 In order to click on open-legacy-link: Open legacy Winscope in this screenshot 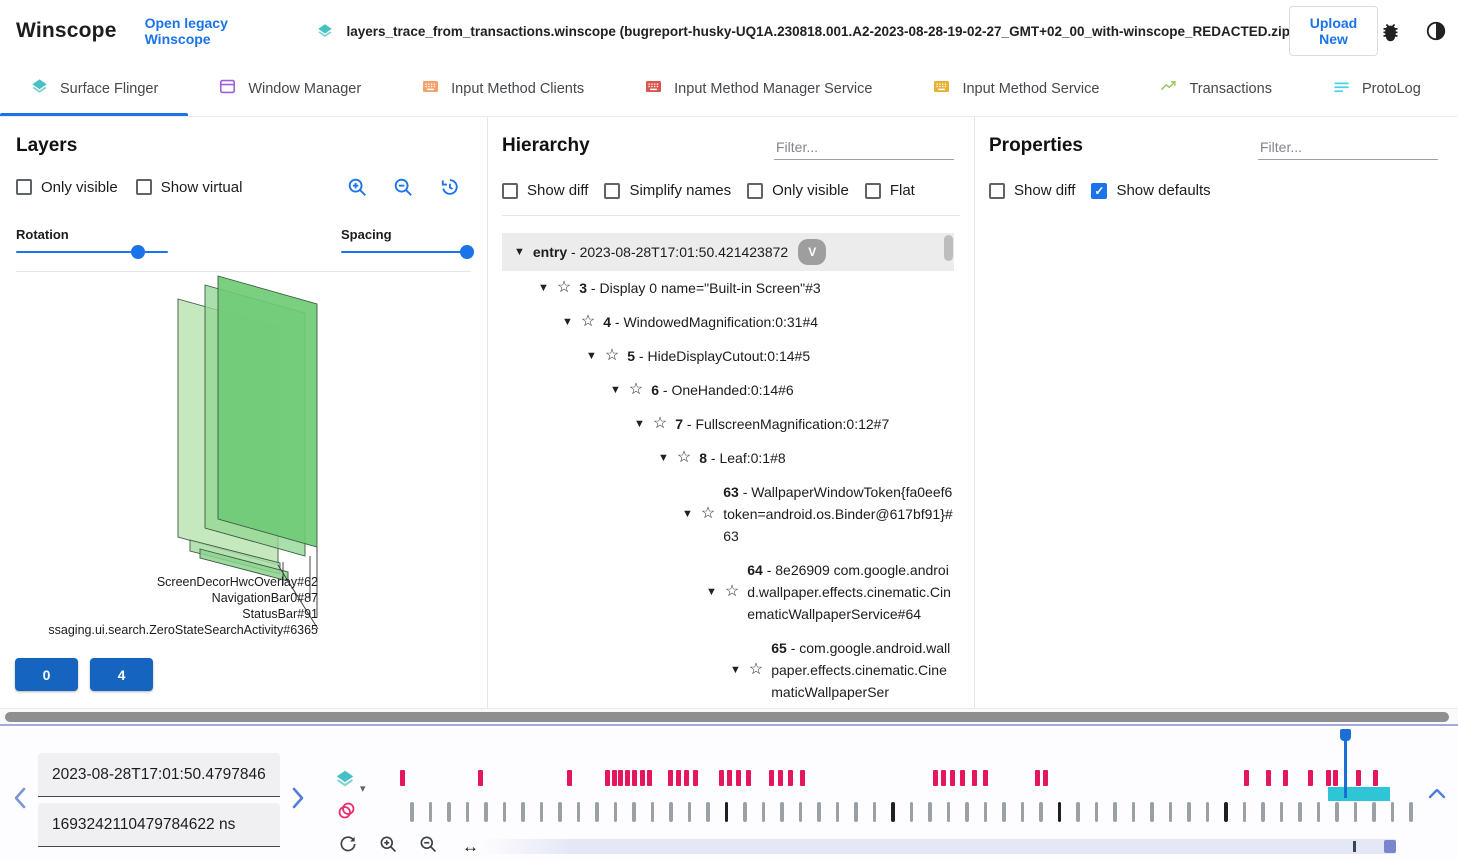, I will do `click(186, 31)`.